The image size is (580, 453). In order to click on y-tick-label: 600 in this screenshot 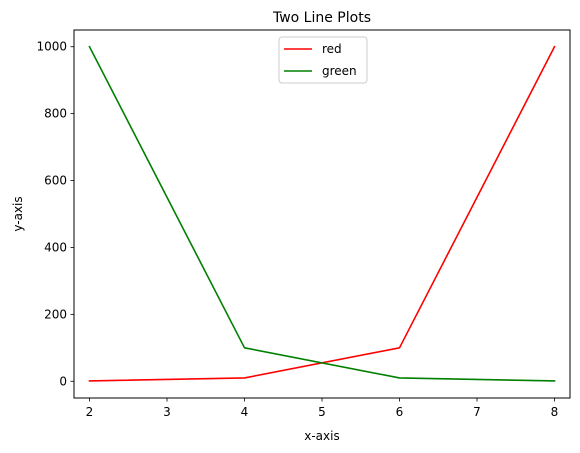, I will do `click(55, 181)`.